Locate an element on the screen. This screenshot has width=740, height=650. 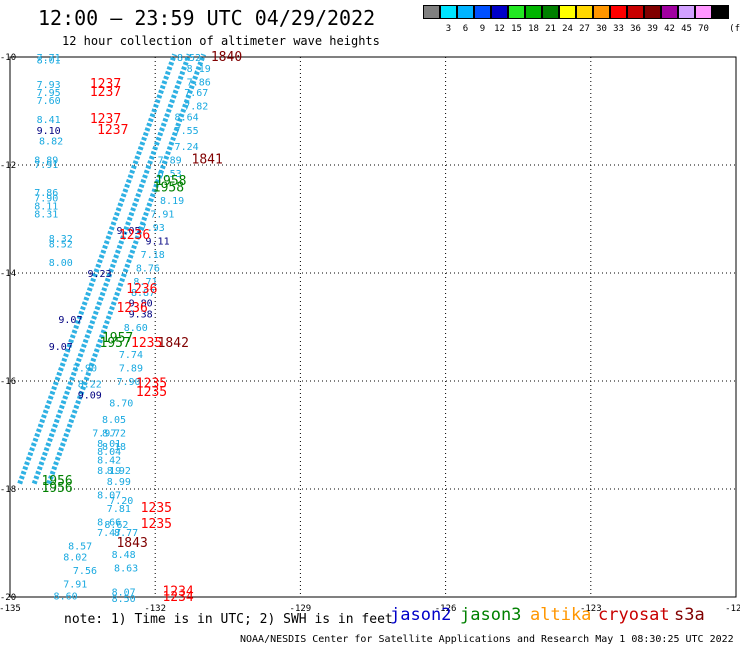
colorbar-label: 36 is located at coordinates (635, 29).